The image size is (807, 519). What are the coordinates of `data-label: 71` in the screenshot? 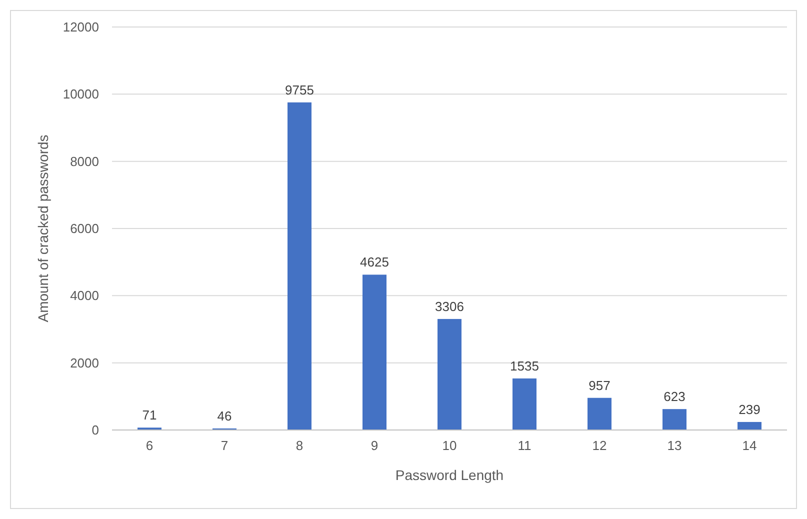 It's located at (149, 415).